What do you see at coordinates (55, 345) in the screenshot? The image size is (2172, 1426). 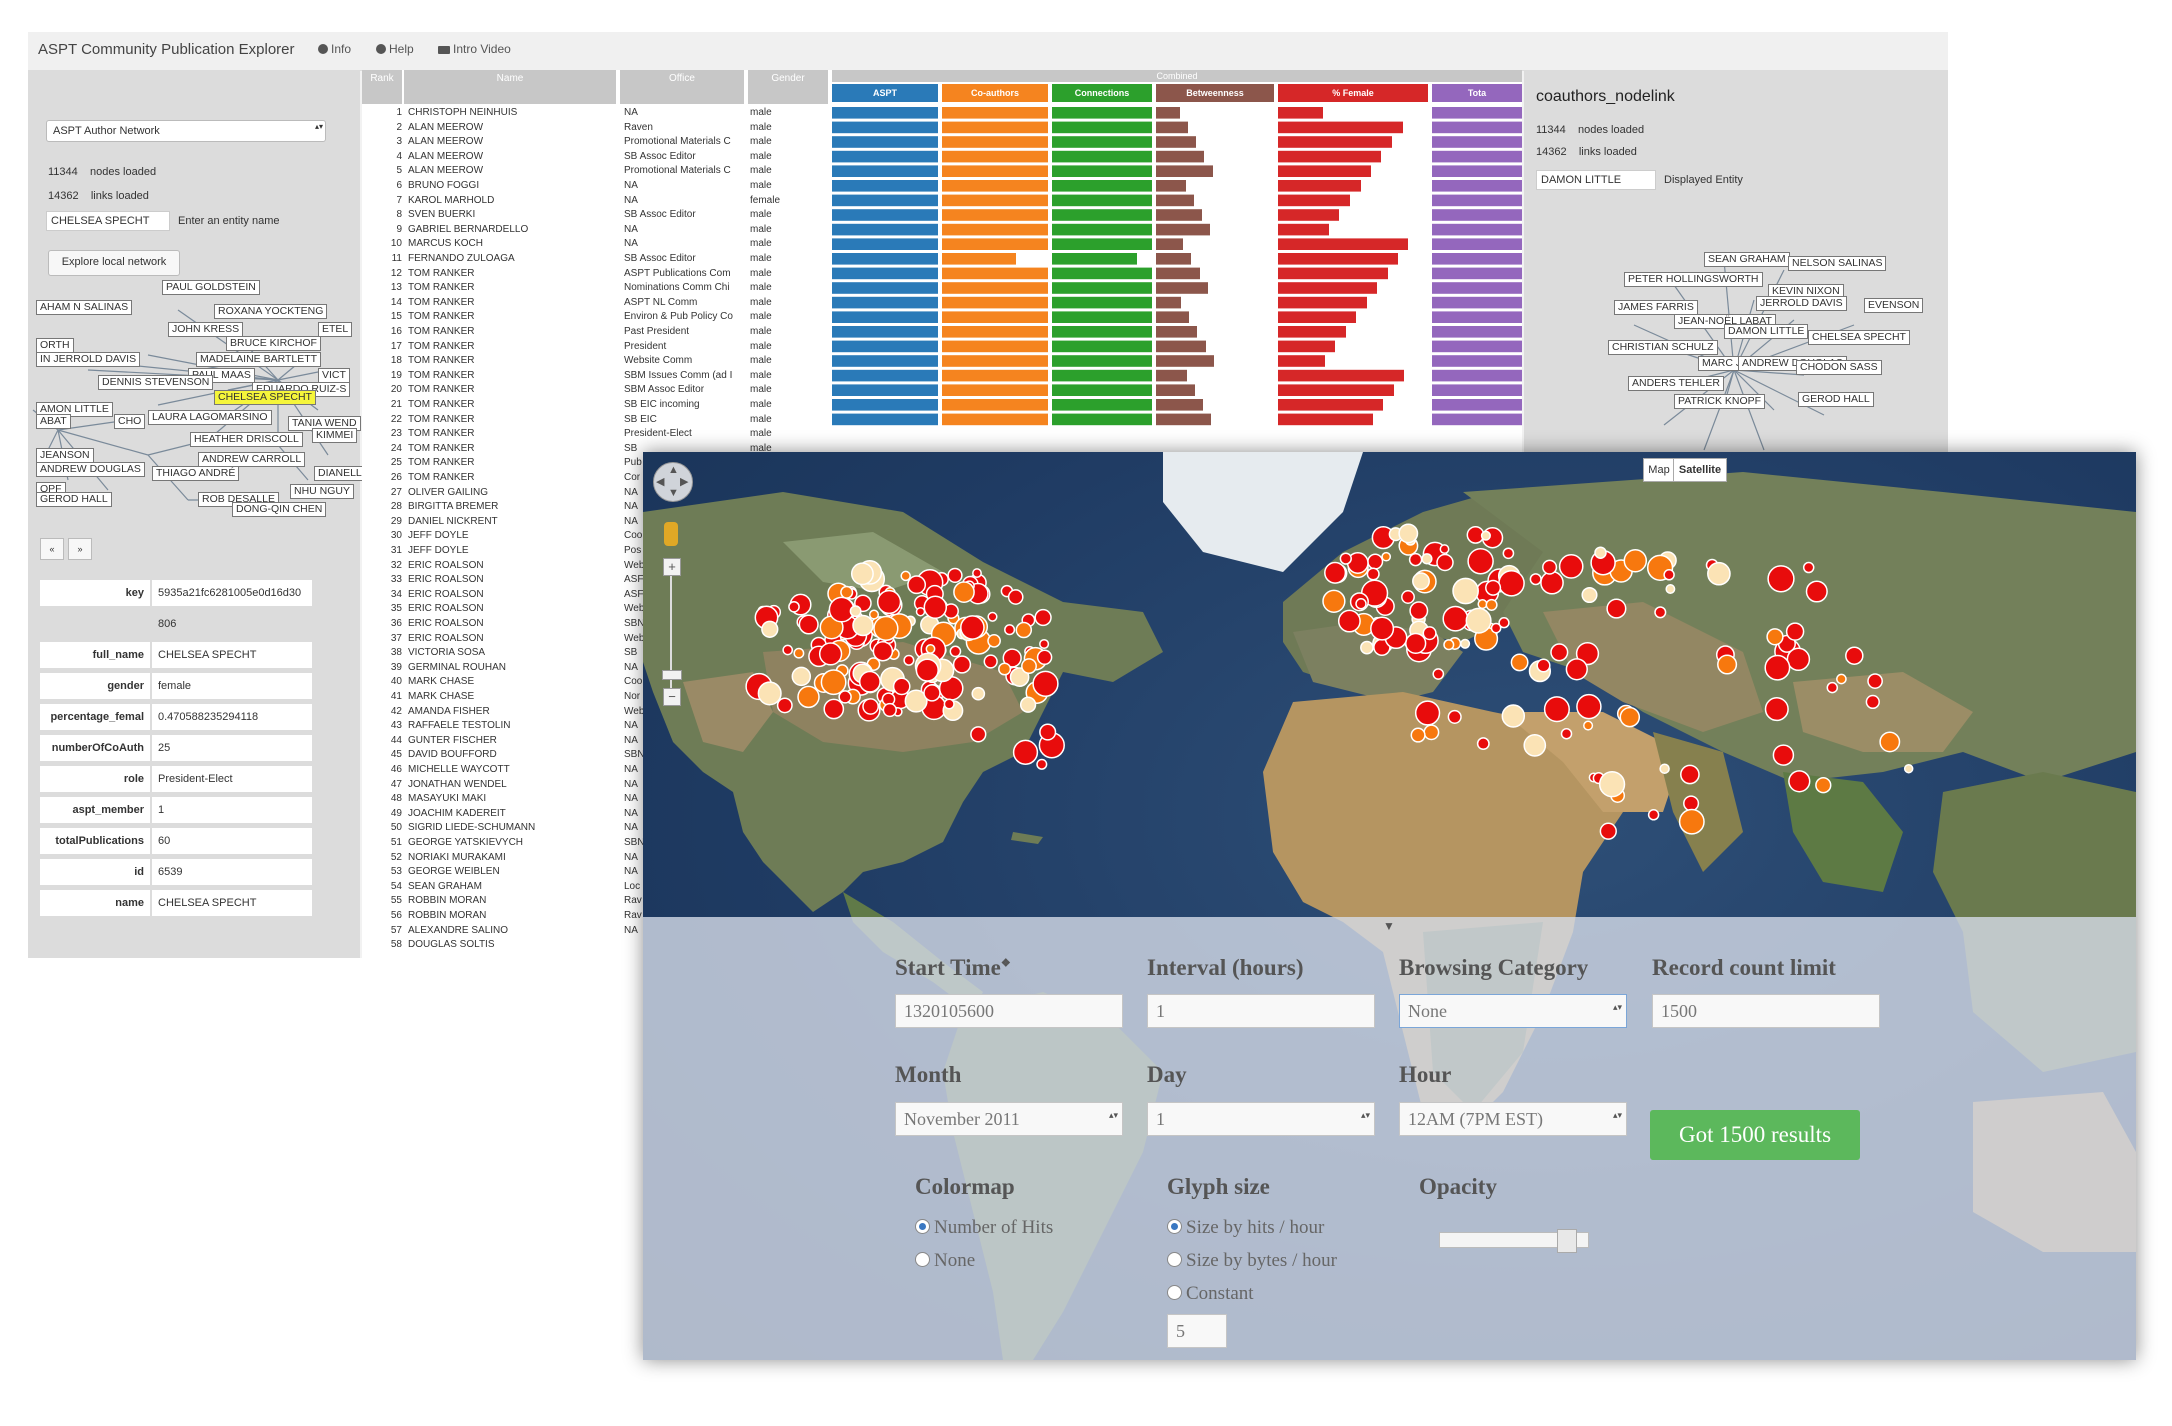 I see `network-node-label: ORTH` at bounding box center [55, 345].